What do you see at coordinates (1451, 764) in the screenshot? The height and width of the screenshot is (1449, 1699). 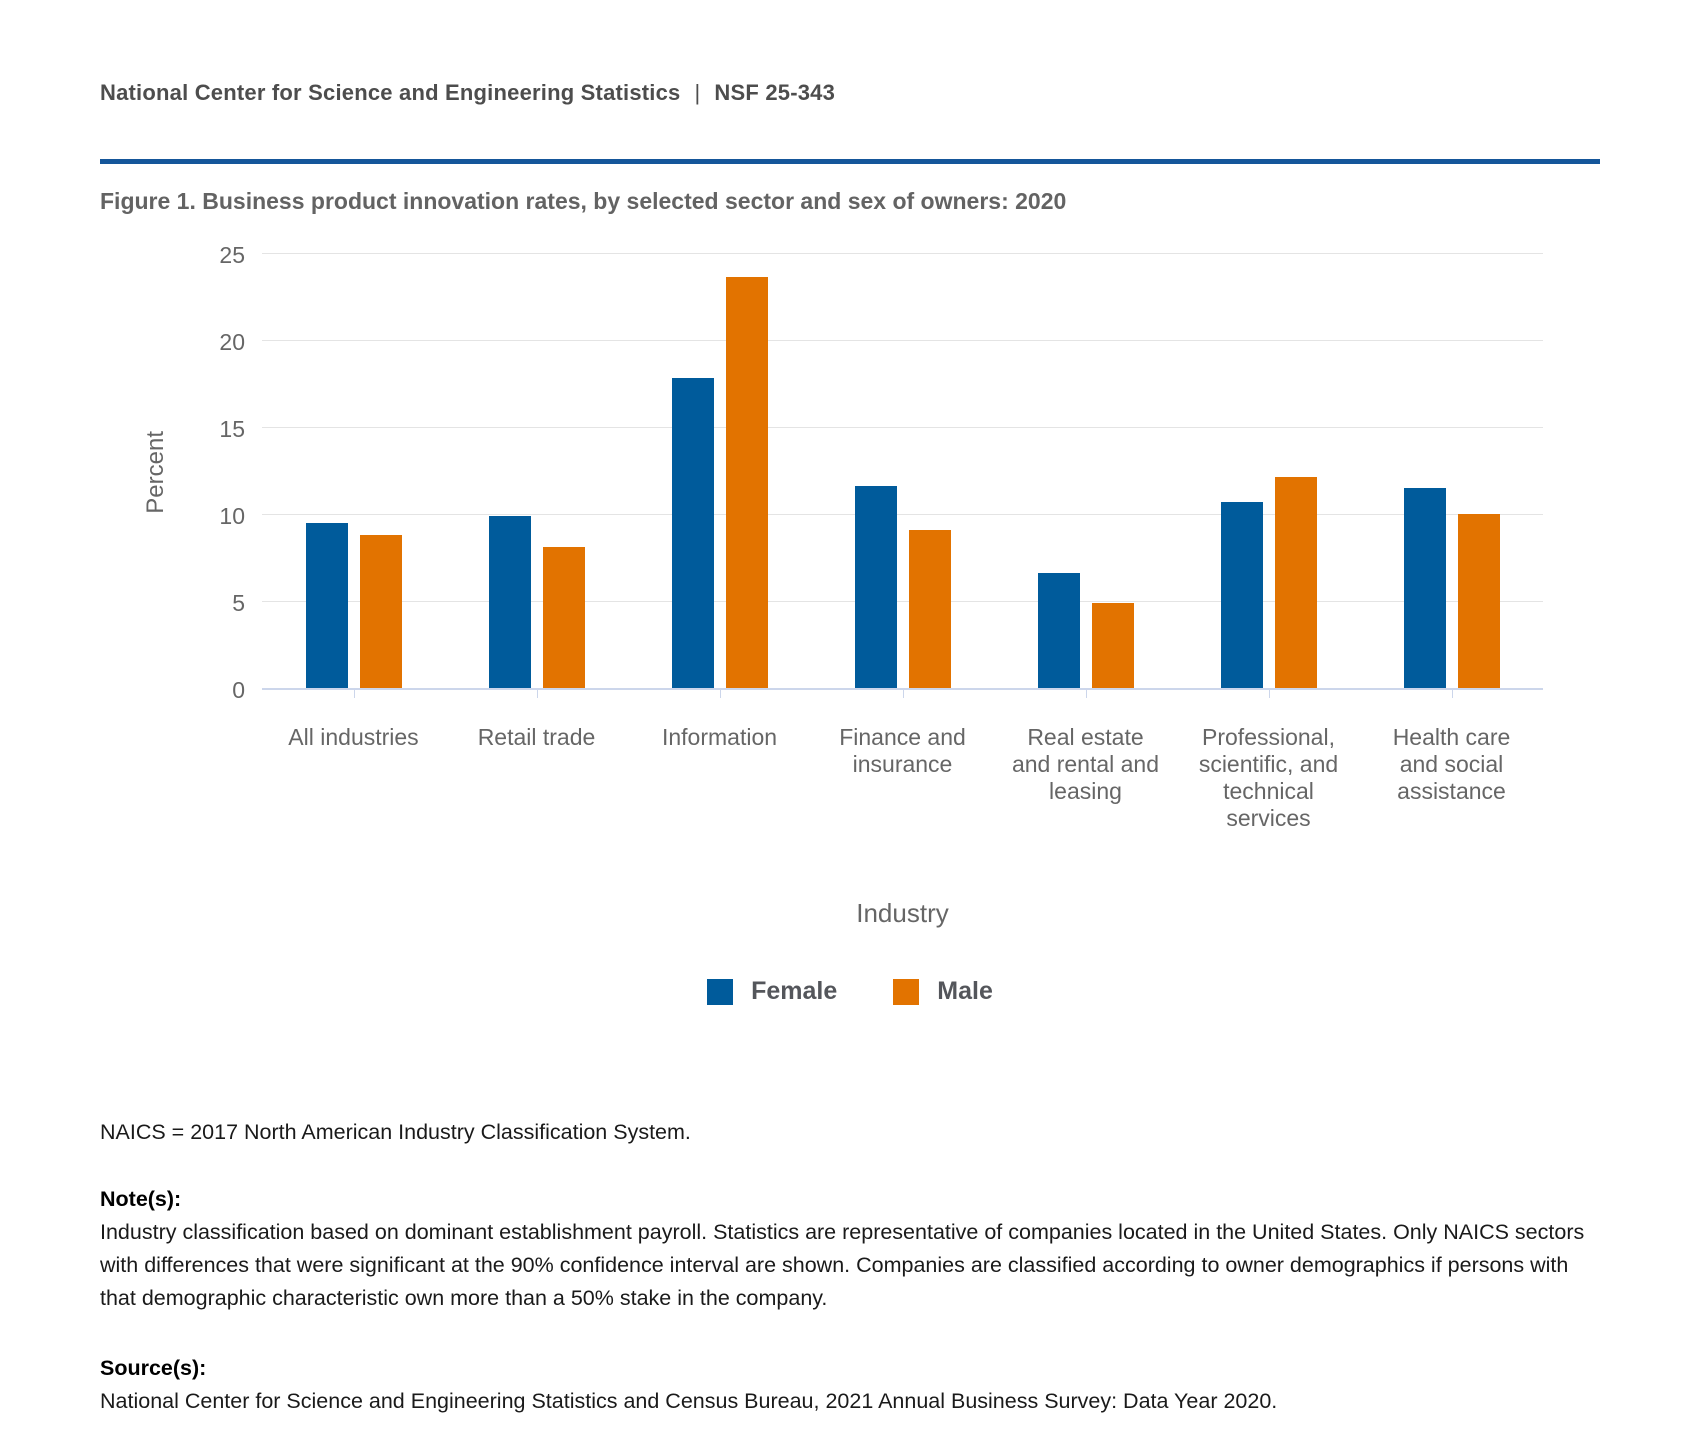 I see `x-tick-label-7: Health care and social assistance` at bounding box center [1451, 764].